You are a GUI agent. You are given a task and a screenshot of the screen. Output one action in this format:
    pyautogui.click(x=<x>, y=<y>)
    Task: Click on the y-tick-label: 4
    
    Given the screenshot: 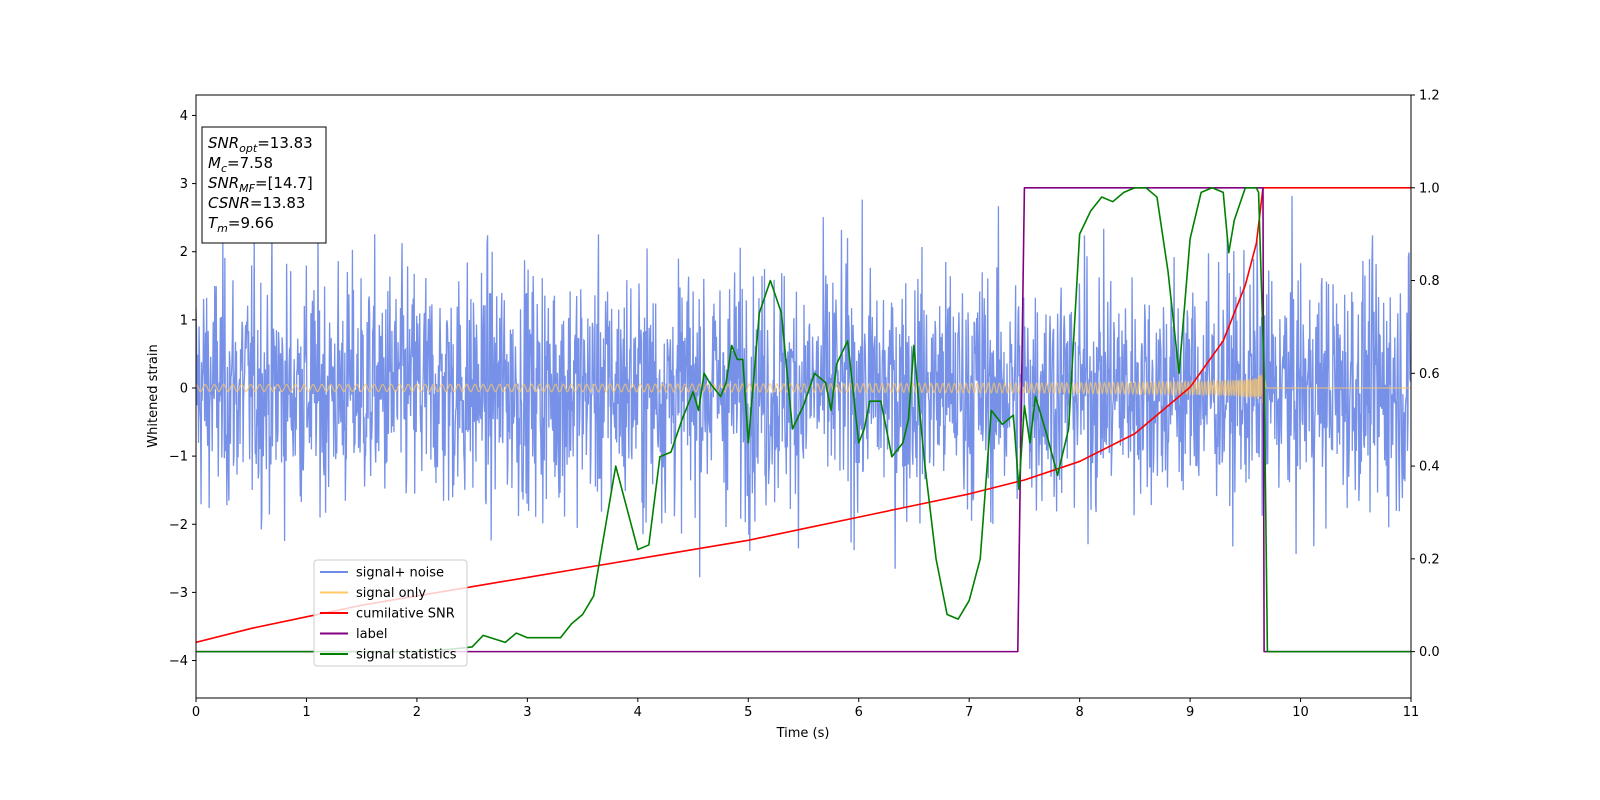 What is the action you would take?
    pyautogui.click(x=184, y=116)
    